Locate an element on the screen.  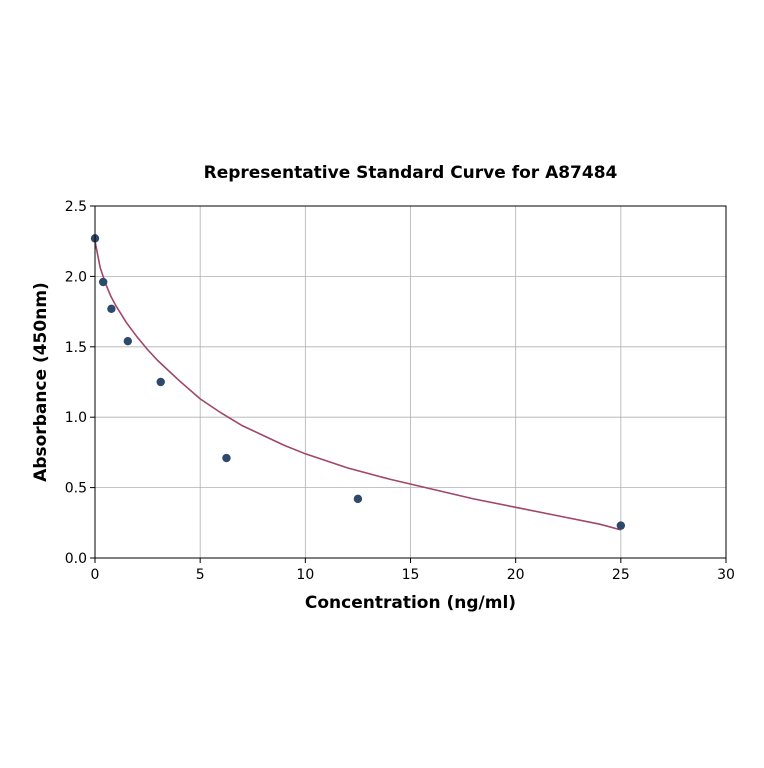
y-tick-label: 2.5 is located at coordinates (76, 207).